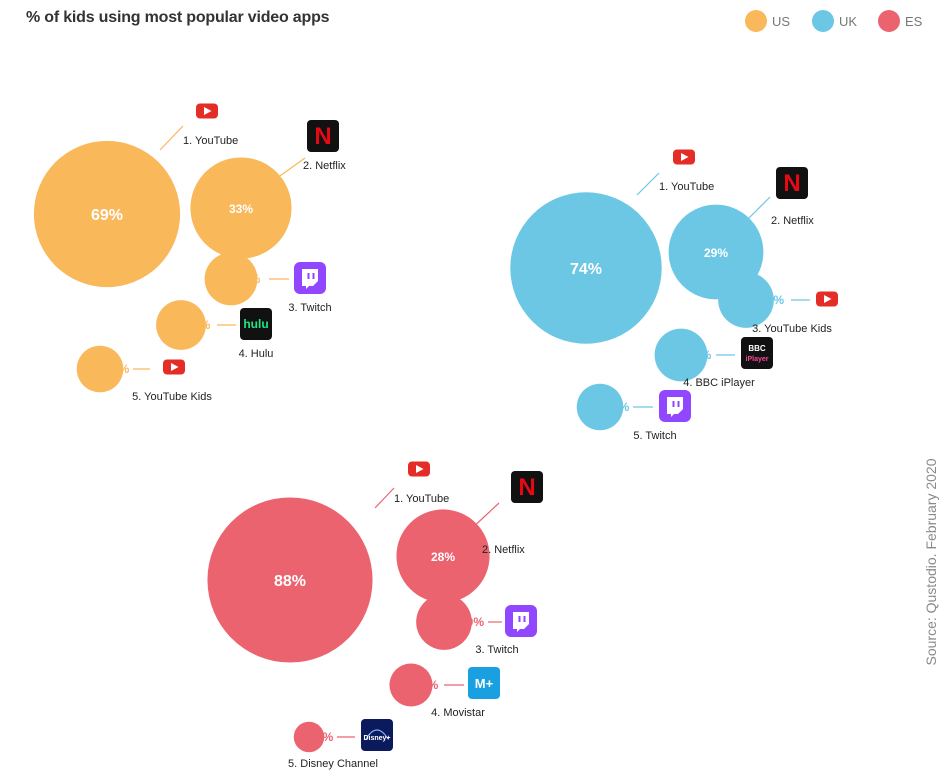 The width and height of the screenshot is (951, 772). Describe the element at coordinates (716, 253) in the screenshot. I see `bubble-value-label: 29%` at that location.